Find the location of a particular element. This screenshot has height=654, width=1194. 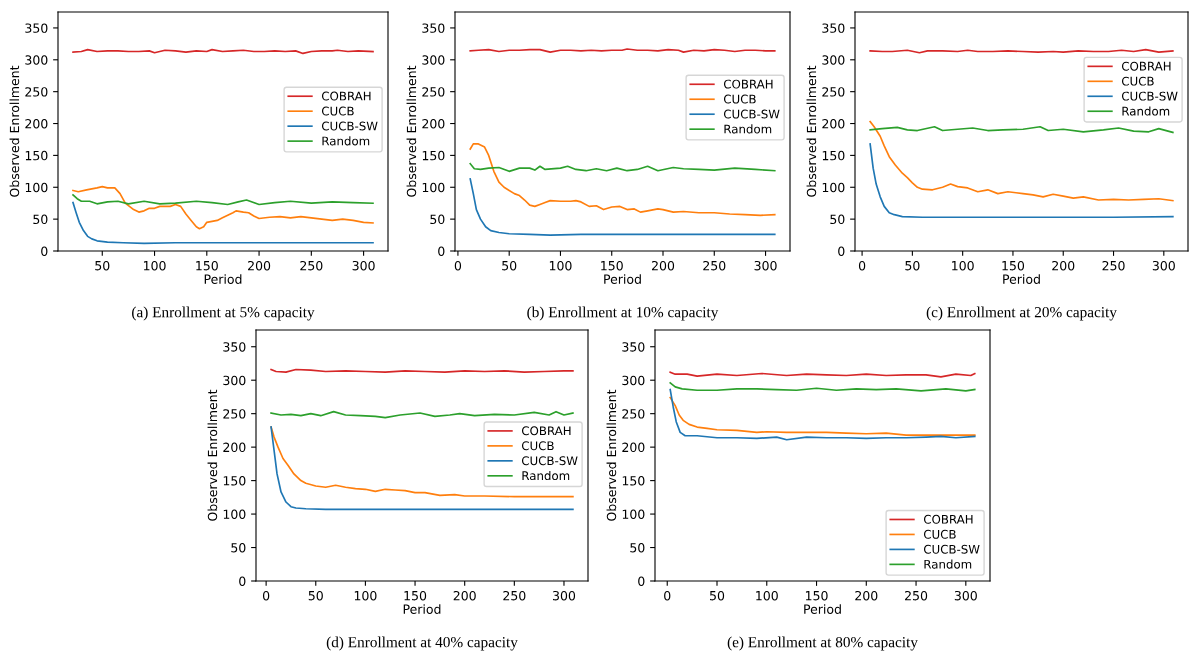

text: (d) Enrollment at 40% capacity is located at coordinates (422, 643).